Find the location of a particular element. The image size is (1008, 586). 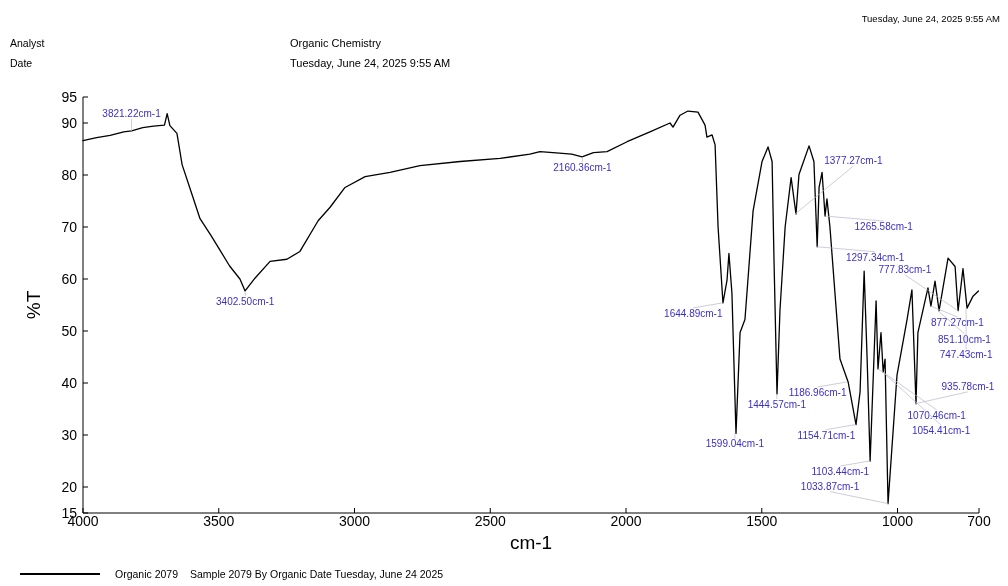

x-axis-title: cm-1 is located at coordinates (531, 542).